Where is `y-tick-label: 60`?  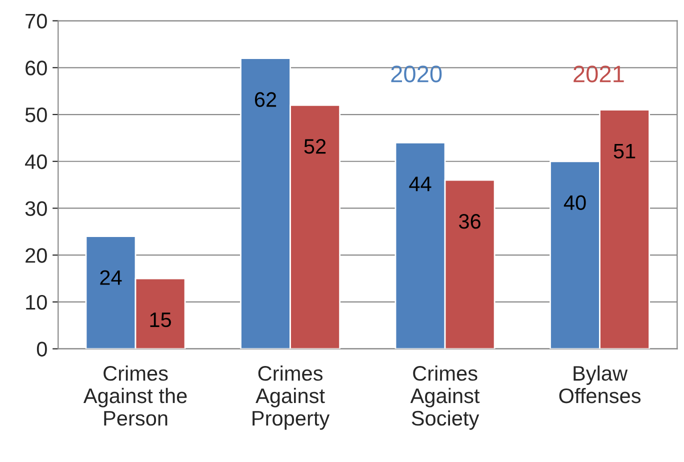 y-tick-label: 60 is located at coordinates (36, 68).